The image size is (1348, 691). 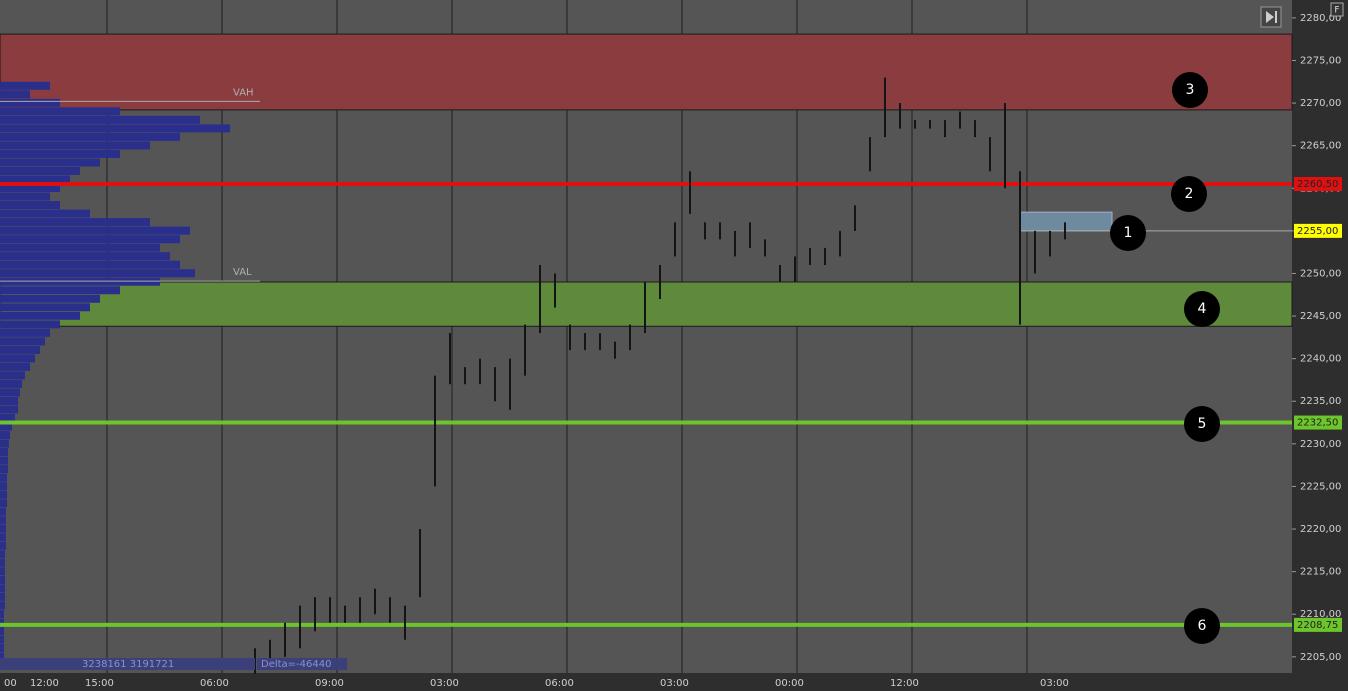 I want to click on last-price-tag, so click(x=1318, y=230).